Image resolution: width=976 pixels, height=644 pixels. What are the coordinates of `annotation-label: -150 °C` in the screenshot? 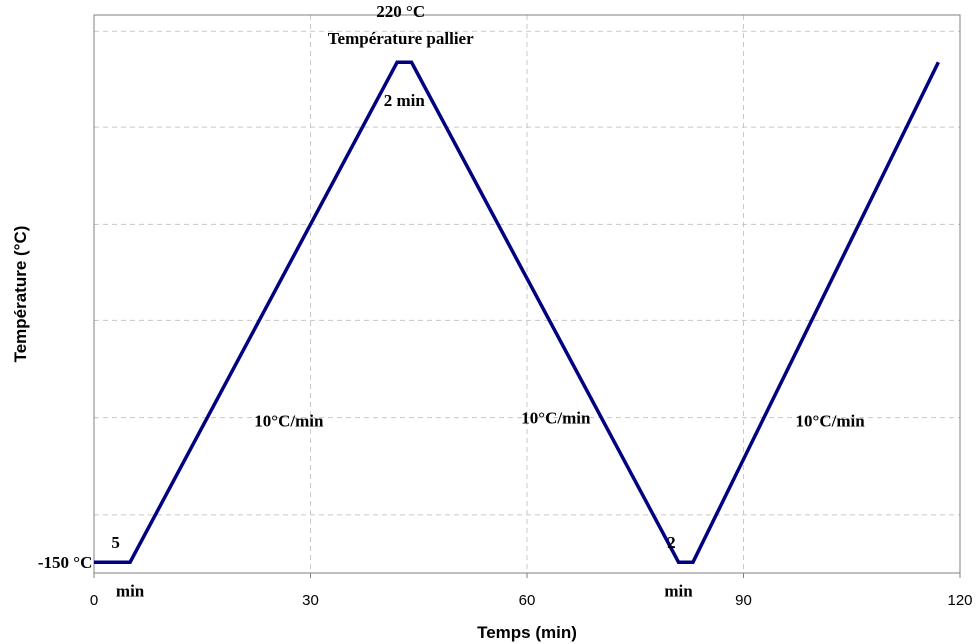 It's located at (65, 562).